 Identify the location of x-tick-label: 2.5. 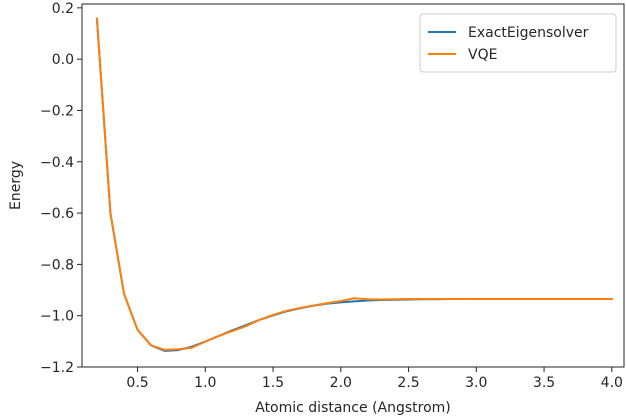
(408, 383).